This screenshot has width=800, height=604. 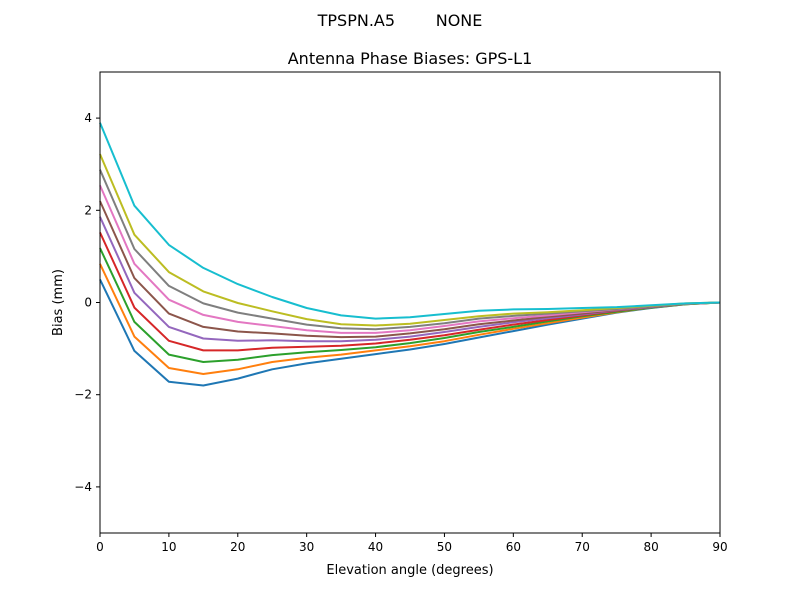 I want to click on x-tick-label: 80, so click(x=650, y=547).